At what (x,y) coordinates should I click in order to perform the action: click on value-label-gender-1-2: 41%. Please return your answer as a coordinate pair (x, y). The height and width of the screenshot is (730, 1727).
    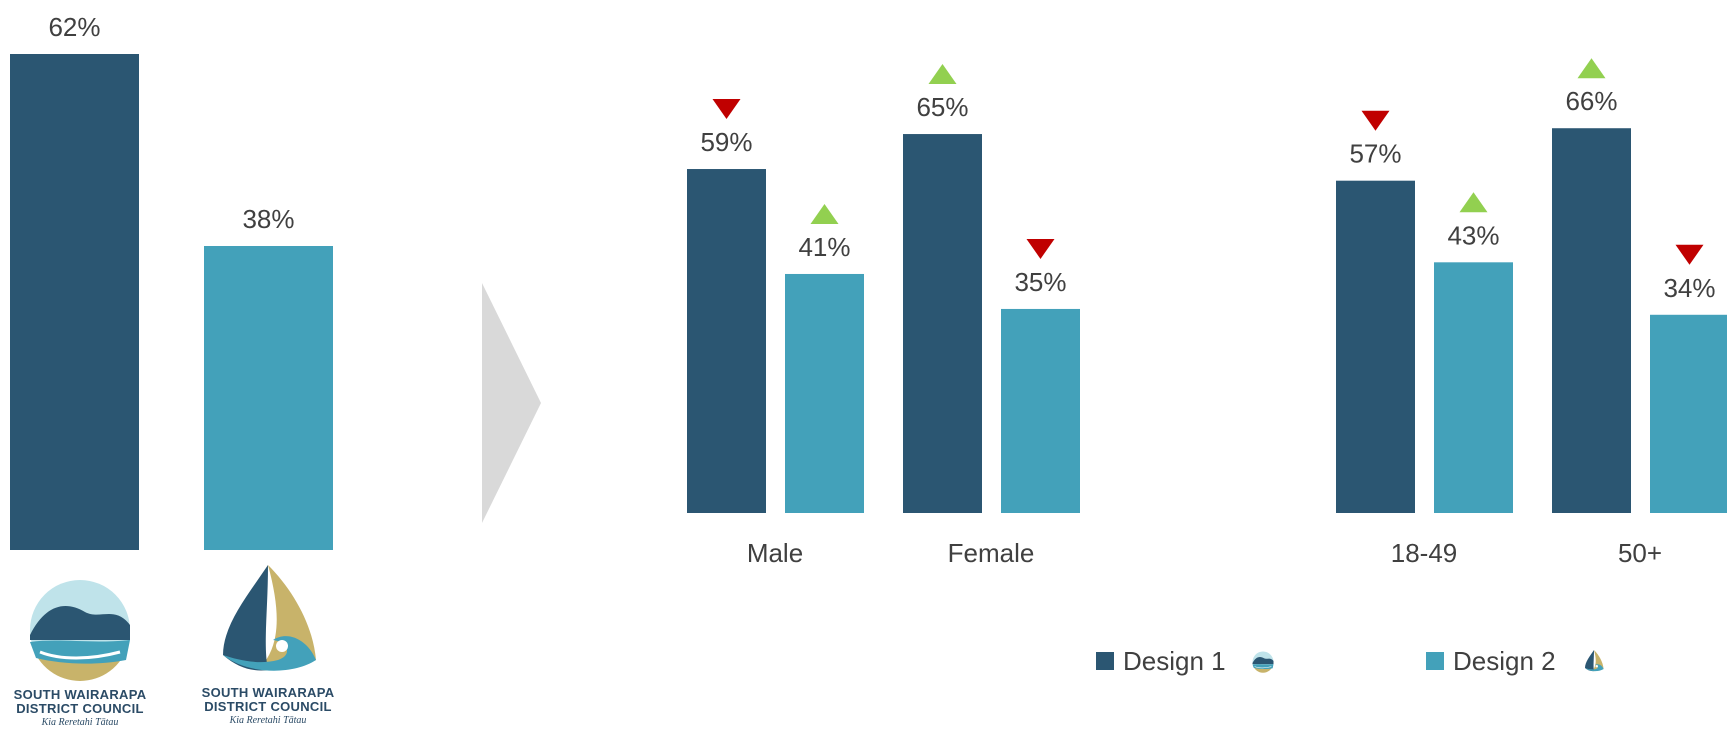
    Looking at the image, I should click on (824, 247).